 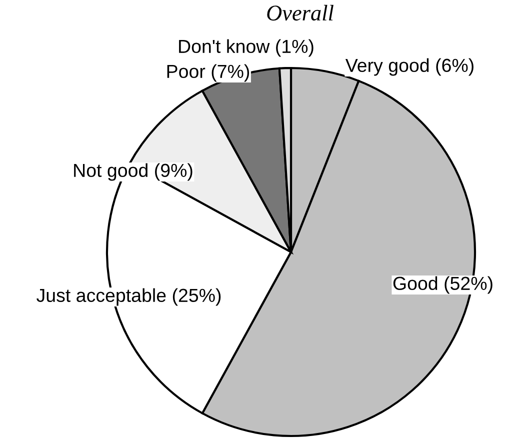 What do you see at coordinates (246, 48) in the screenshot?
I see `slice-label: Don't know (1%)` at bounding box center [246, 48].